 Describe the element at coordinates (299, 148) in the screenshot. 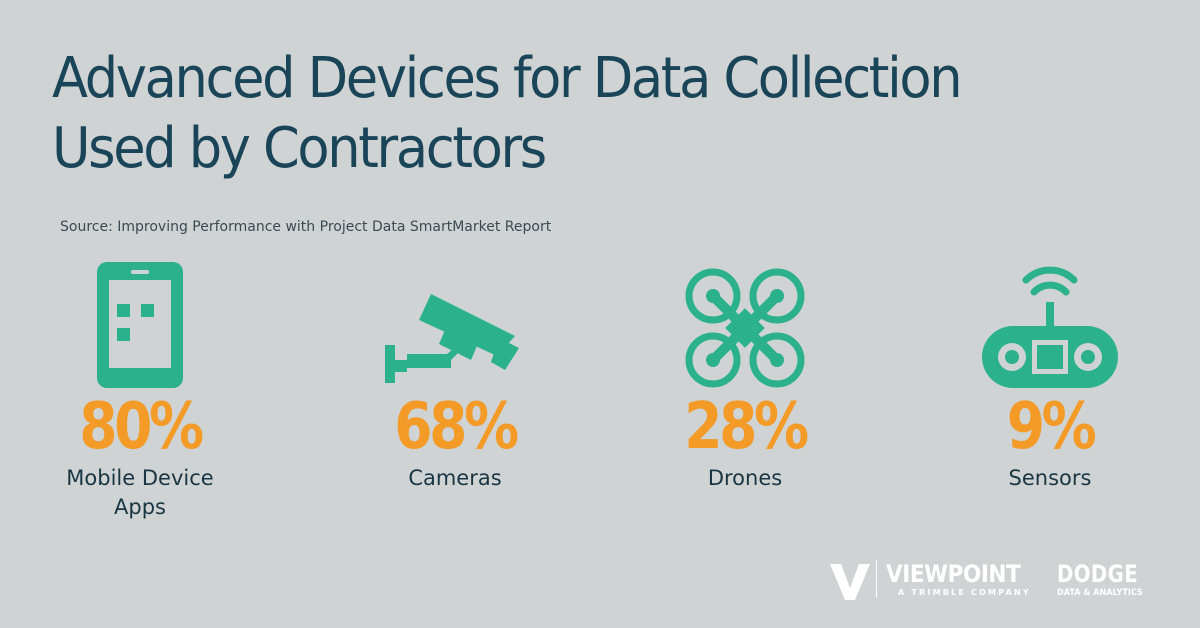

I see `title-line-2: Used by Contractors` at that location.